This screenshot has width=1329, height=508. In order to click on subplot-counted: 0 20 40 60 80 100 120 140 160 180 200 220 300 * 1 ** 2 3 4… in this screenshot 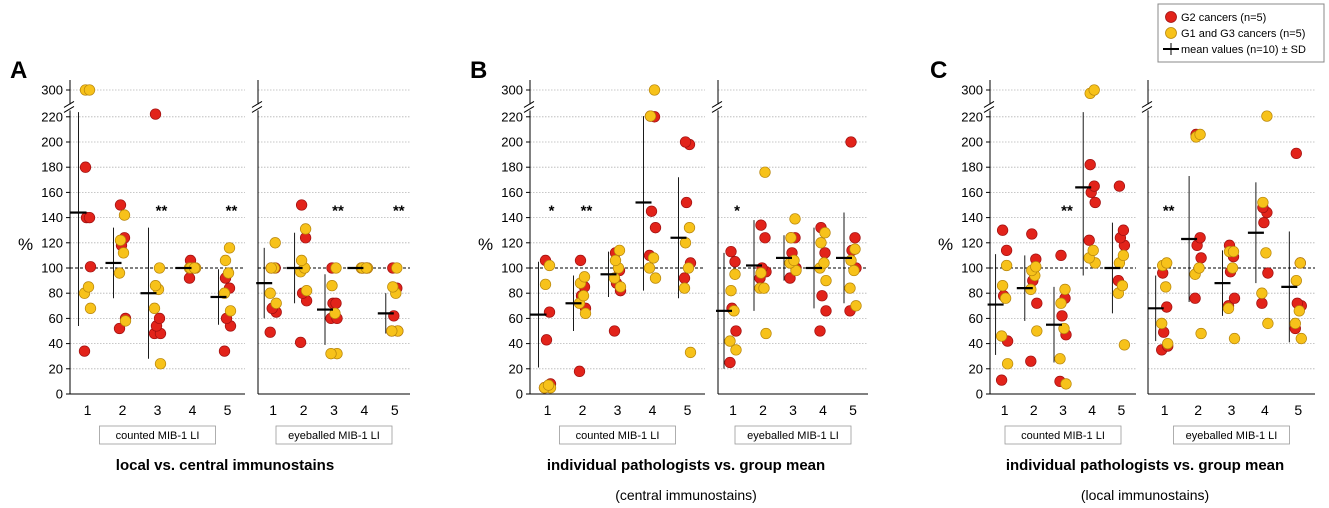, I will do `click(603, 262)`.